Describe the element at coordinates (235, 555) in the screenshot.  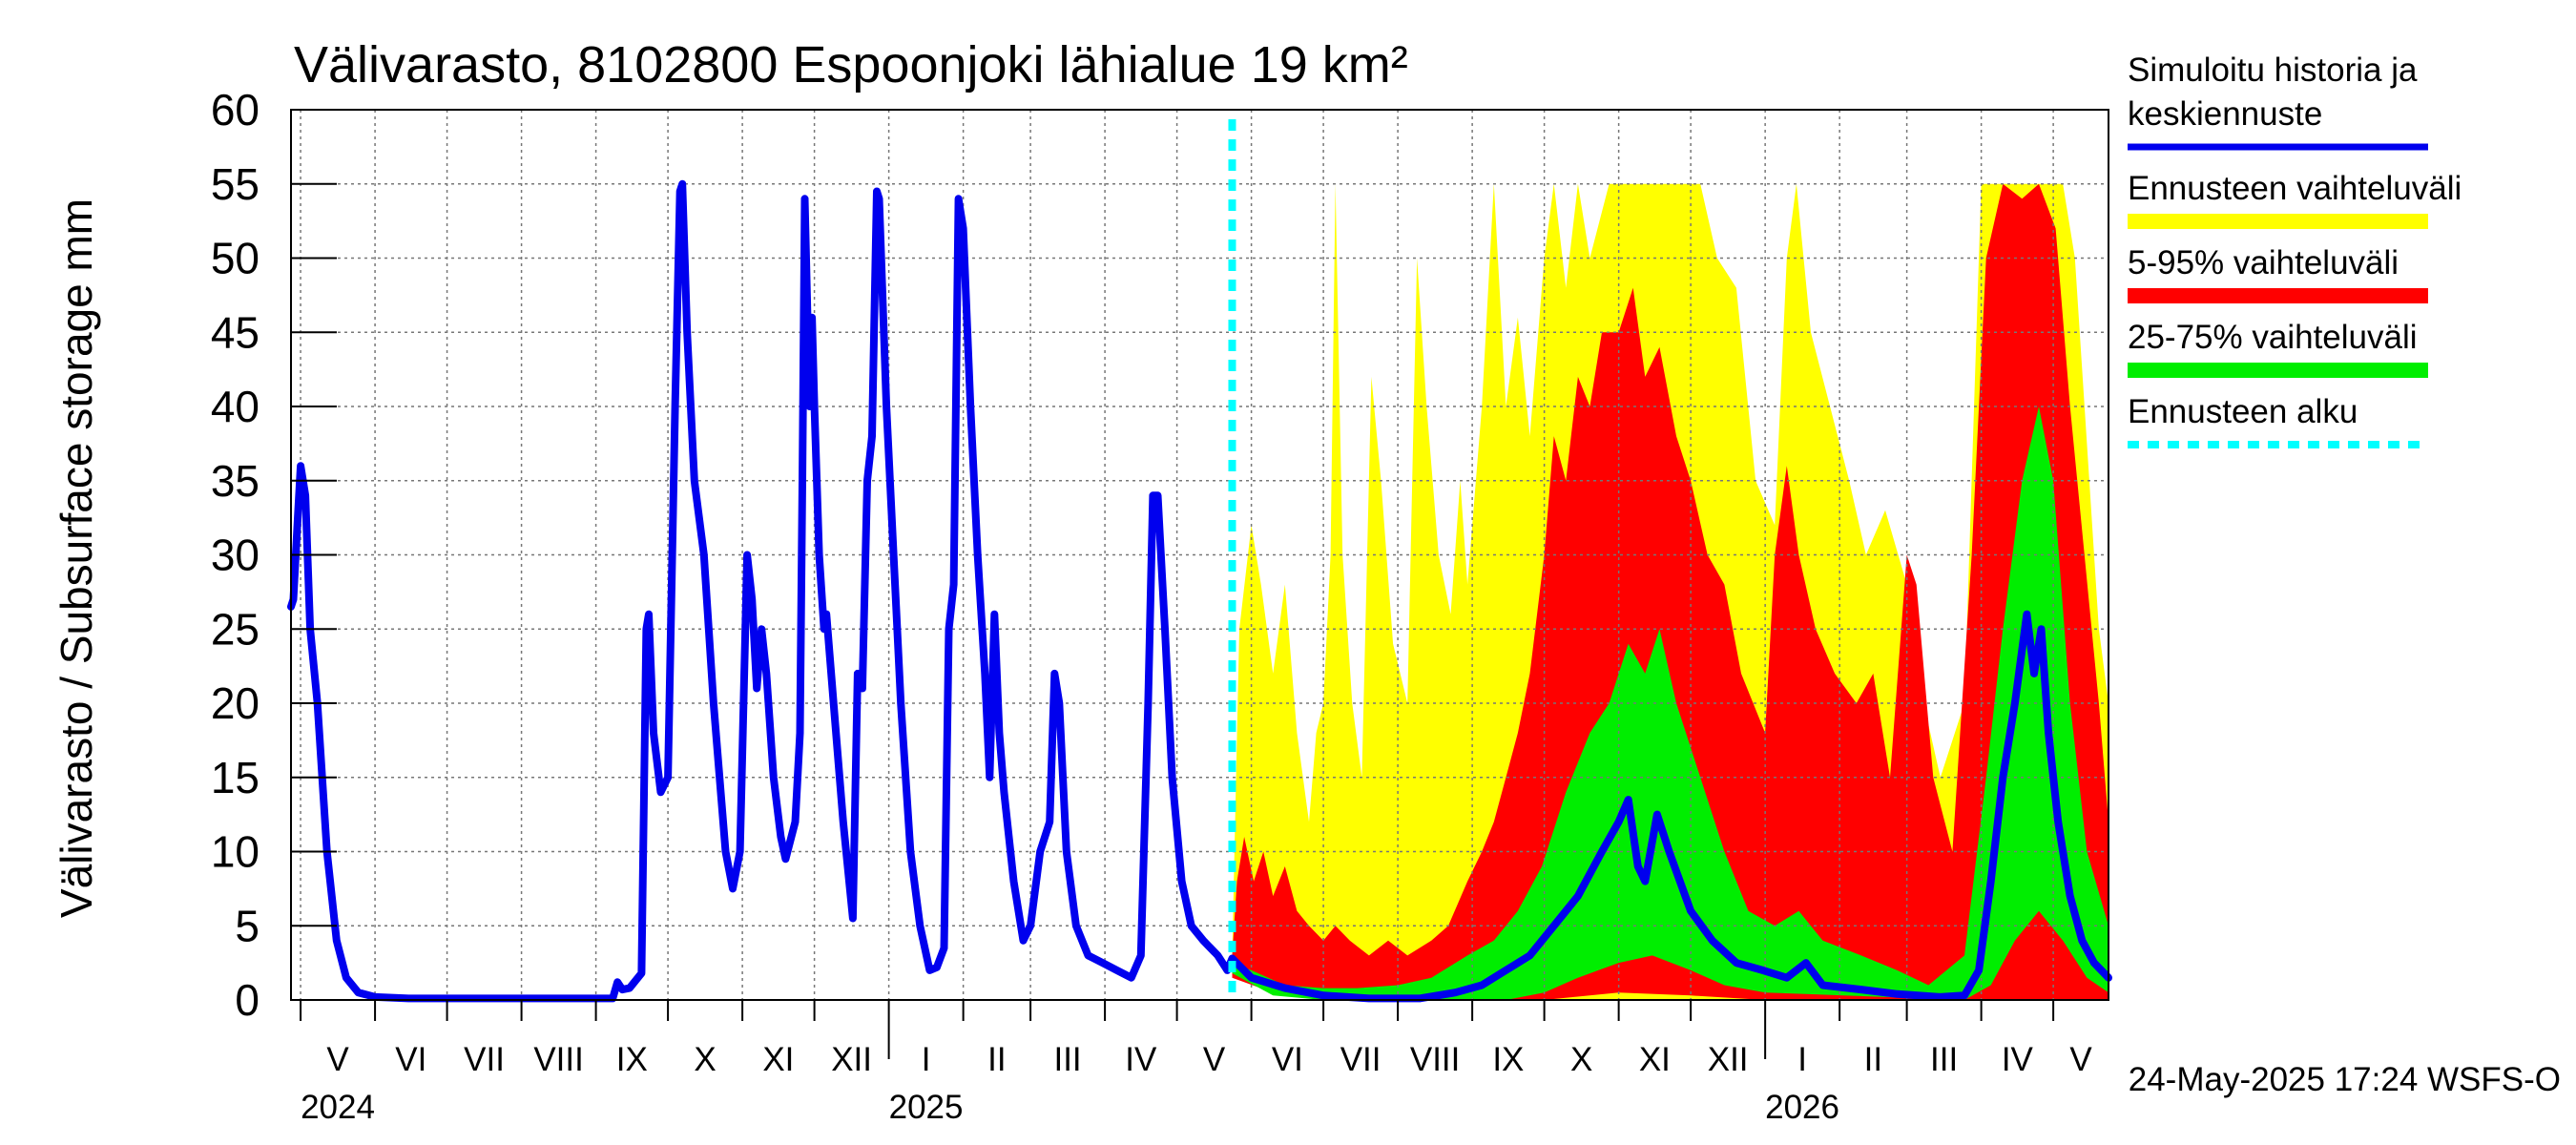
I see `y-tick-label: 30` at that location.